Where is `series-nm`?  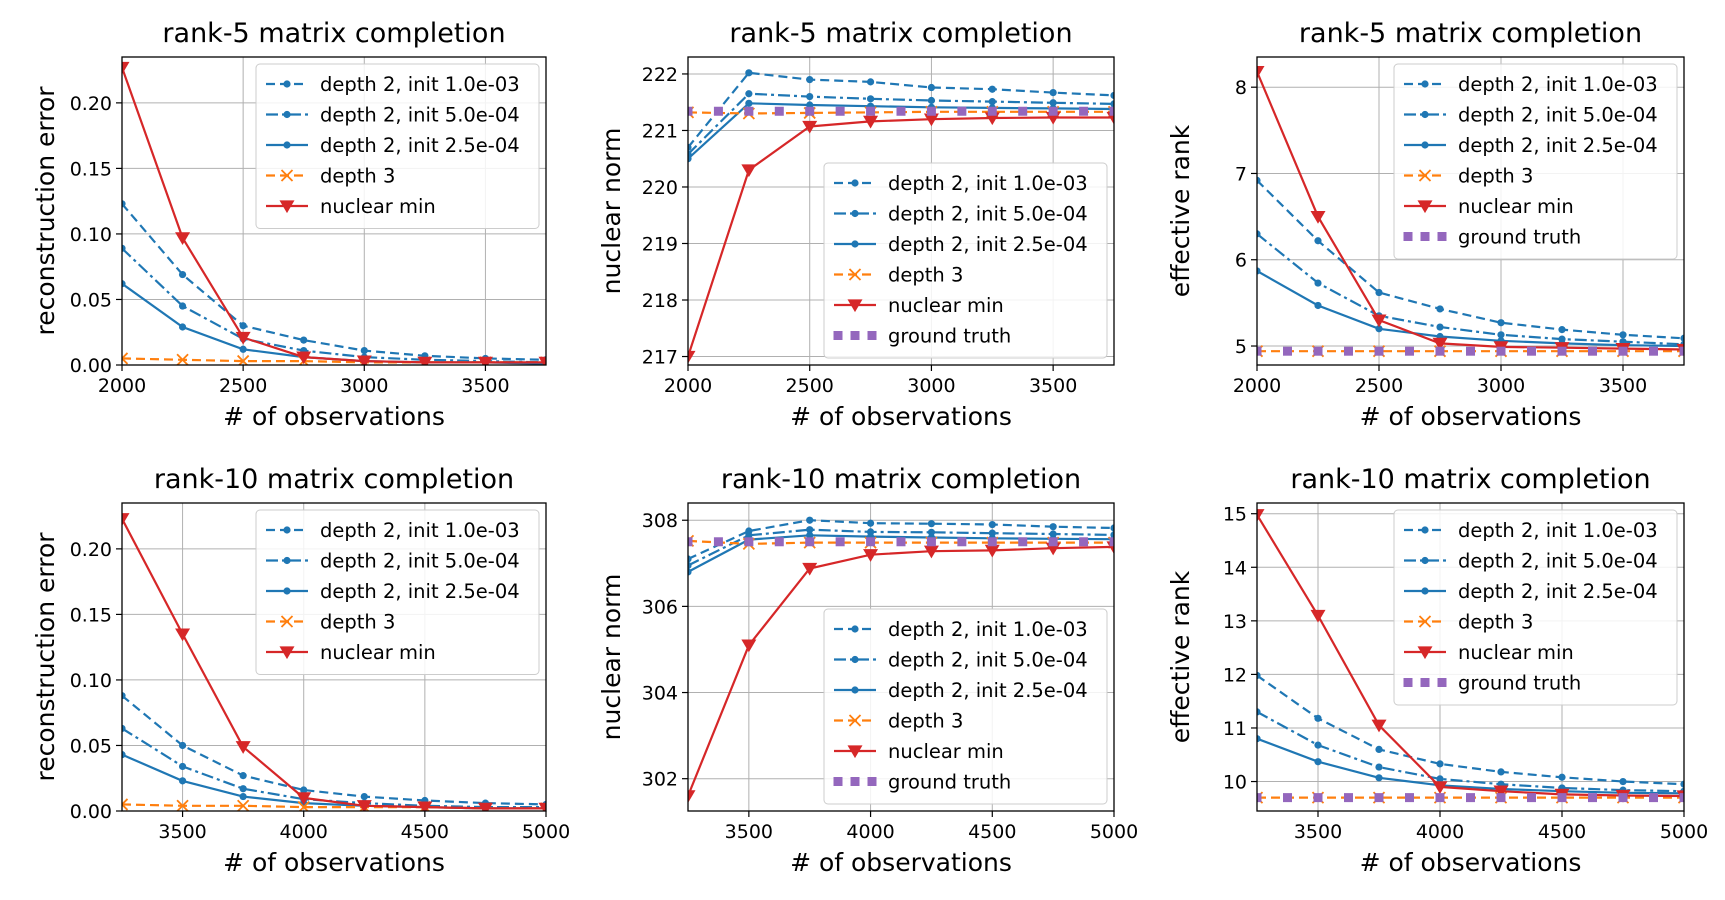
series-nm is located at coordinates (334, 662).